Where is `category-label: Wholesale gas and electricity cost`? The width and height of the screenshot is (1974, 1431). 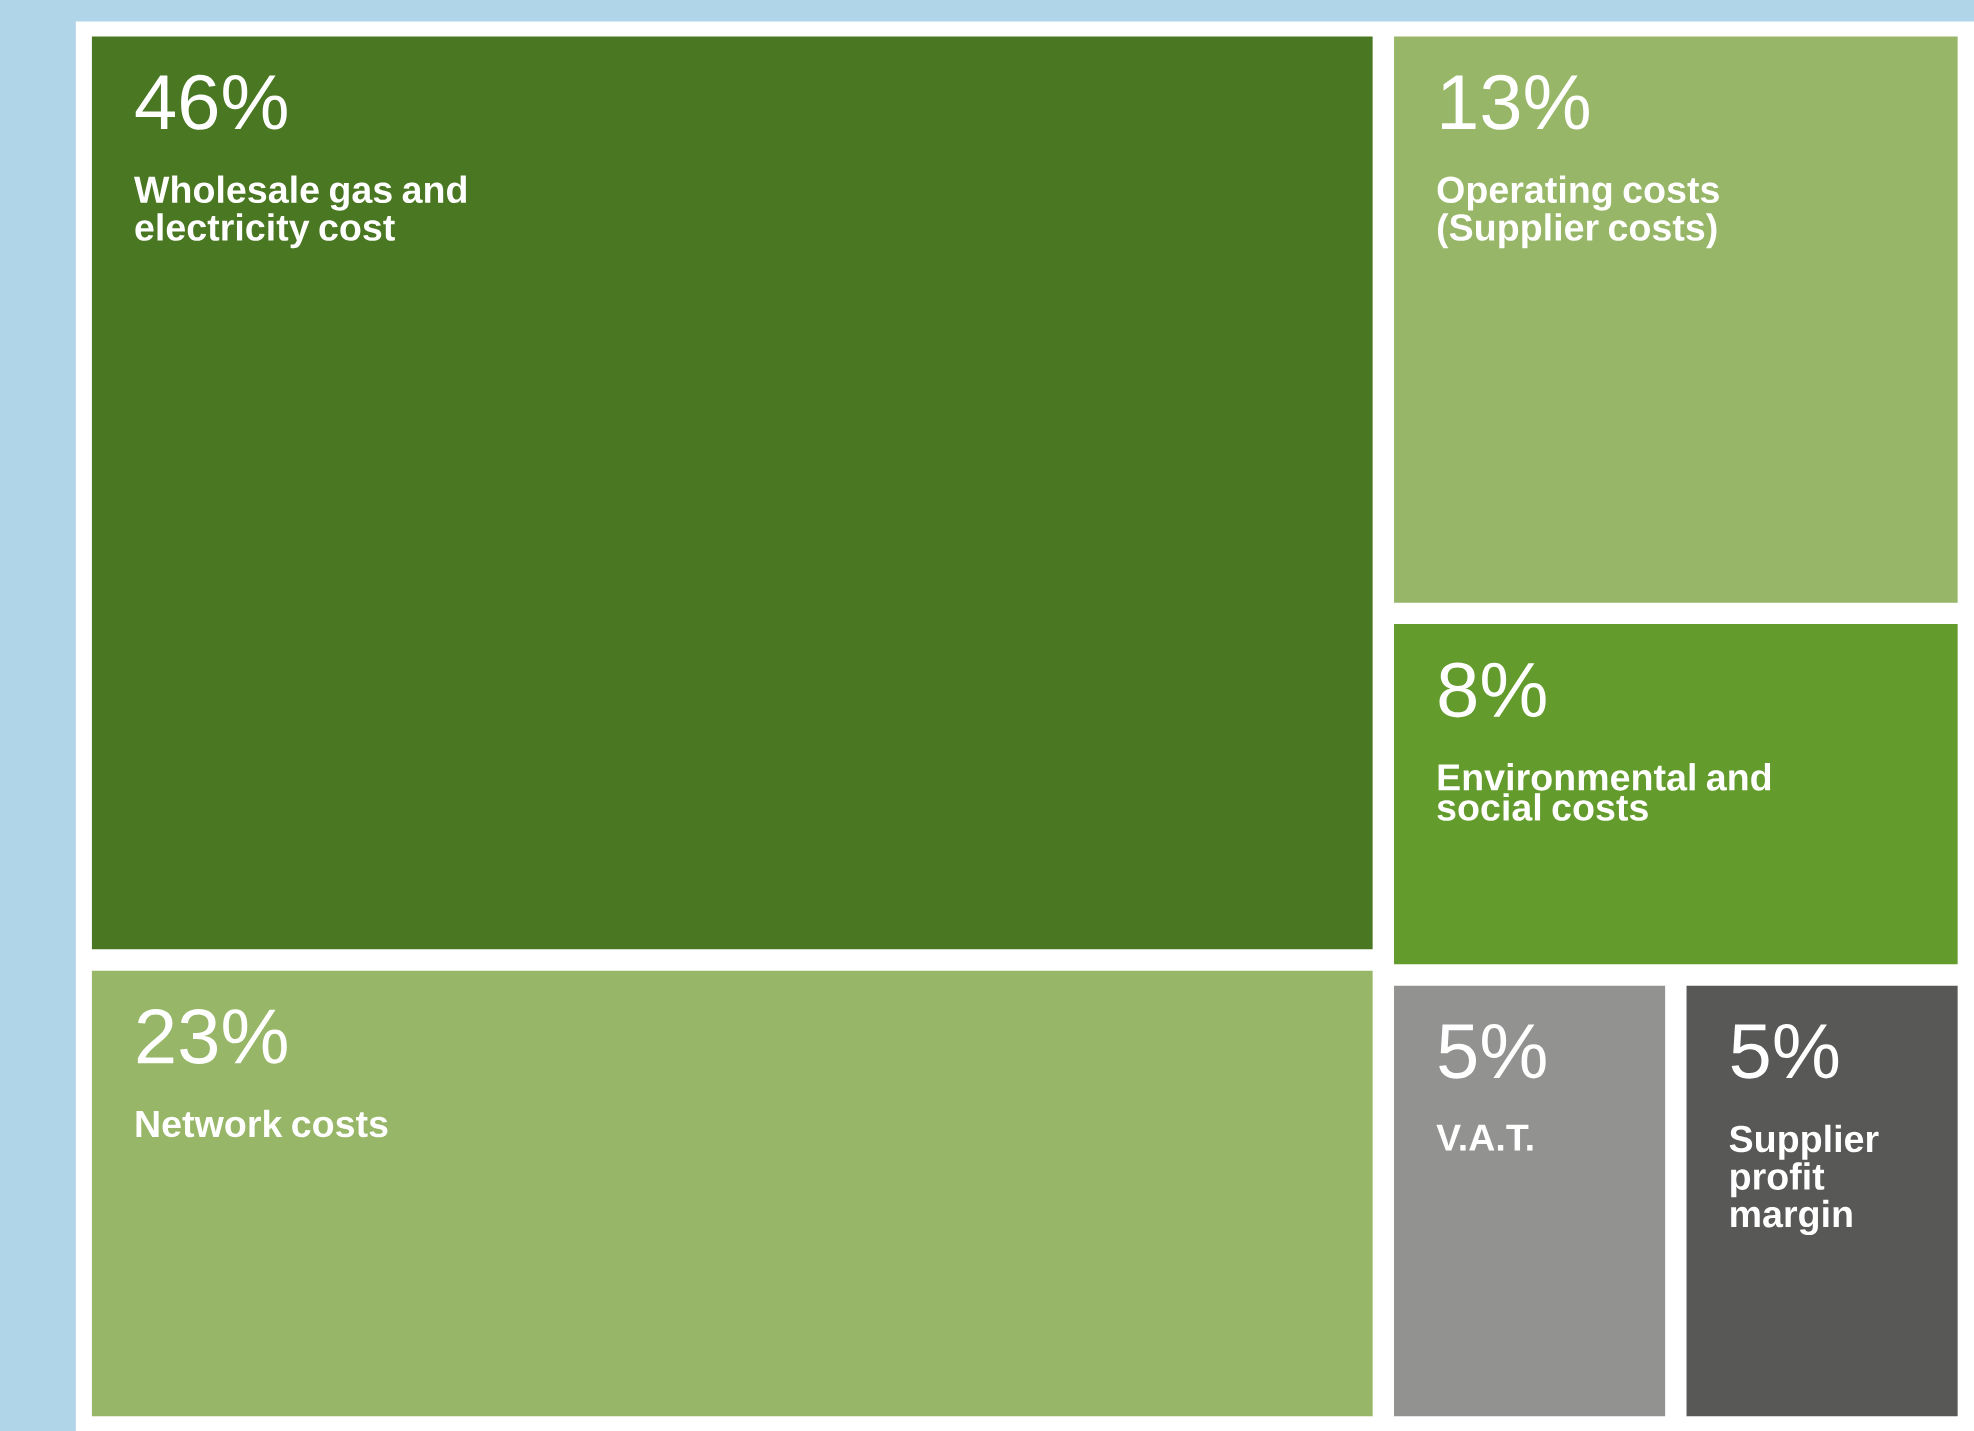
category-label: Wholesale gas and electricity cost is located at coordinates (300, 212).